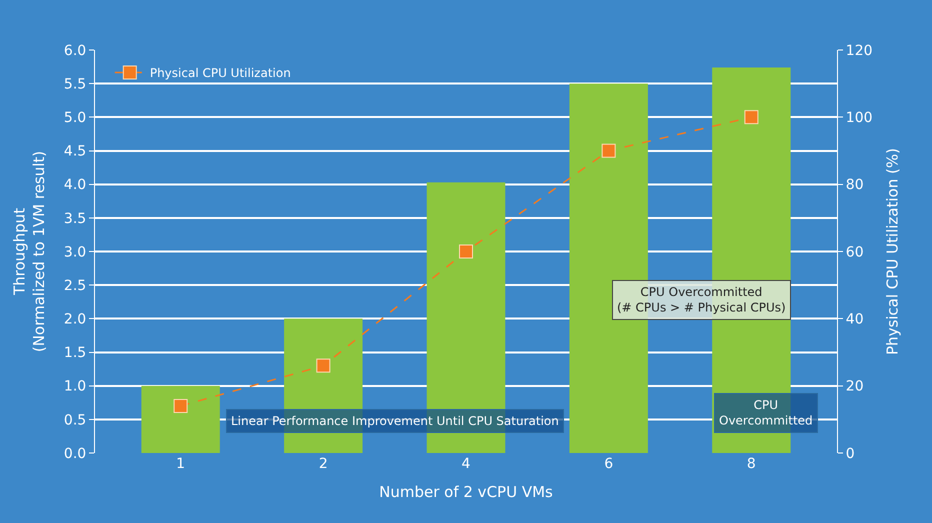 This screenshot has width=932, height=523. What do you see at coordinates (859, 118) in the screenshot?
I see `y2-tick-label: 100` at bounding box center [859, 118].